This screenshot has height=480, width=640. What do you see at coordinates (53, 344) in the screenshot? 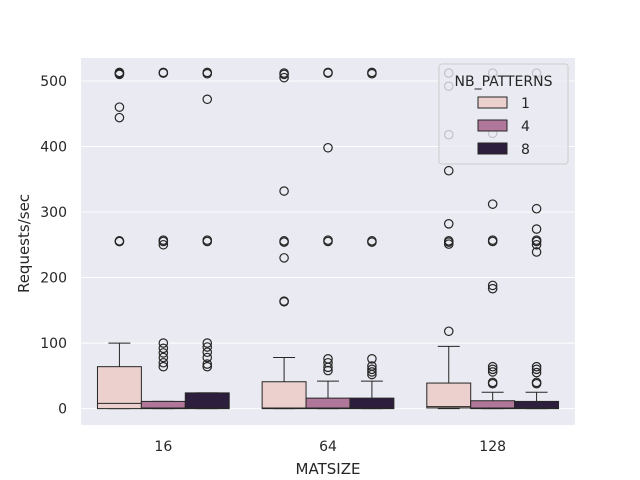
I see `y-tick-label-100: 100` at bounding box center [53, 344].